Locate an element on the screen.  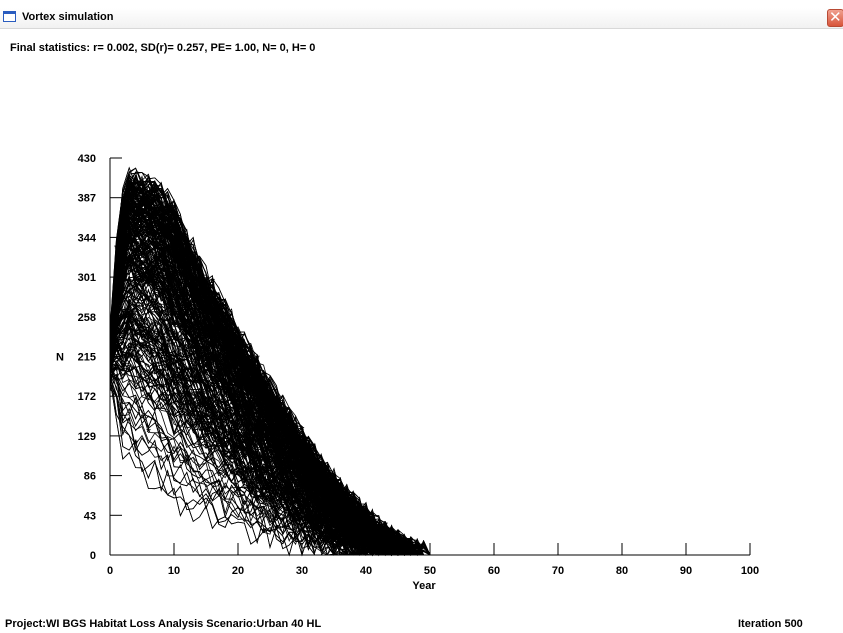
x-tick-label: 20 is located at coordinates (238, 571).